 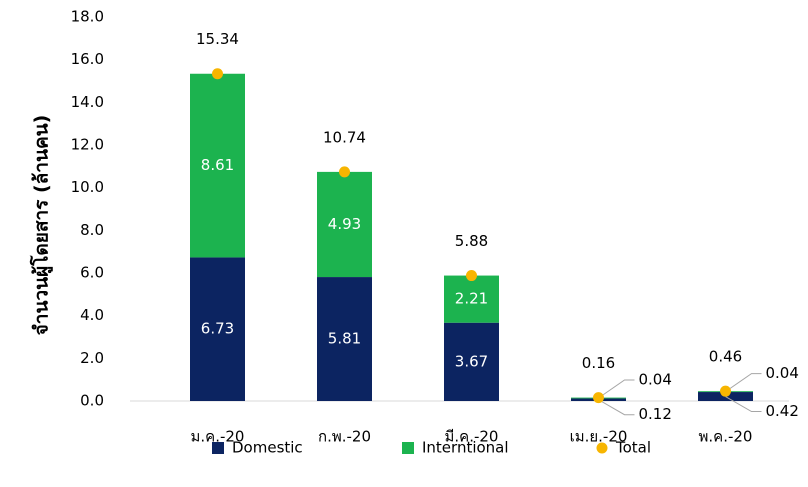 What do you see at coordinates (87, 59) in the screenshot?
I see `y-tick-label: 16.0` at bounding box center [87, 59].